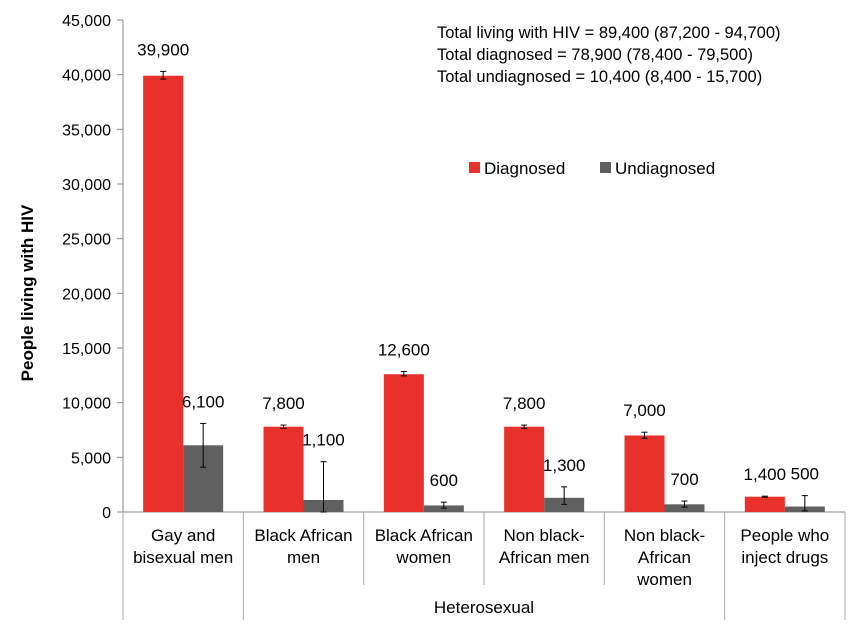 The image size is (850, 629). Describe the element at coordinates (27, 292) in the screenshot. I see `y-axis-label: People living with HIV` at that location.